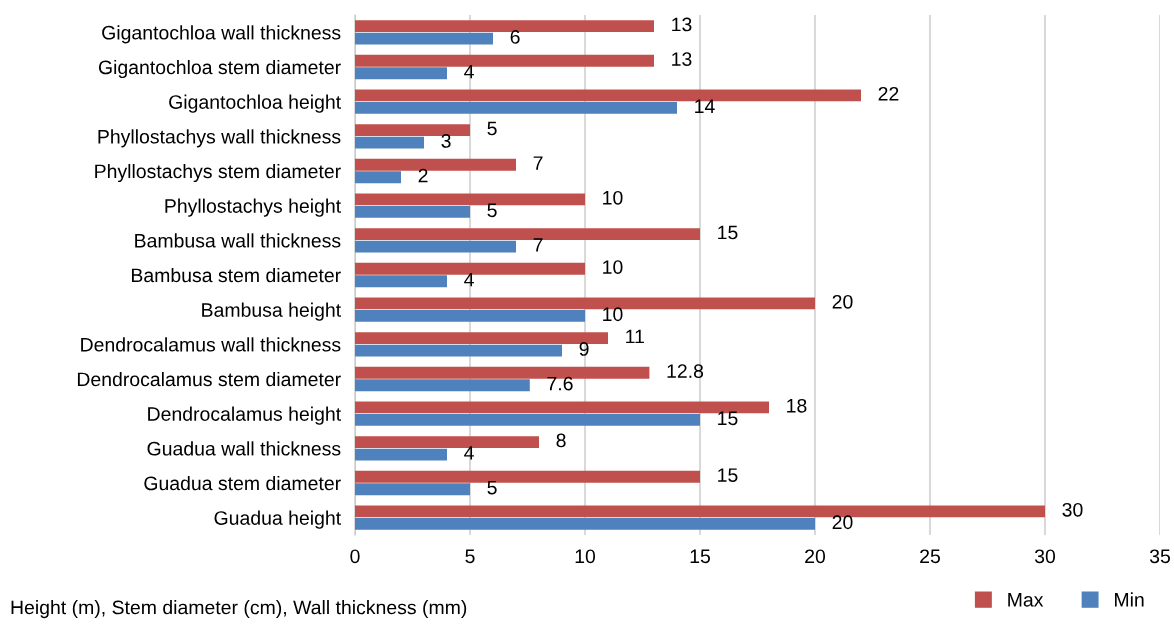 This screenshot has width=1174, height=628. I want to click on y-tick-label: Gigantochloa height, so click(255, 103).